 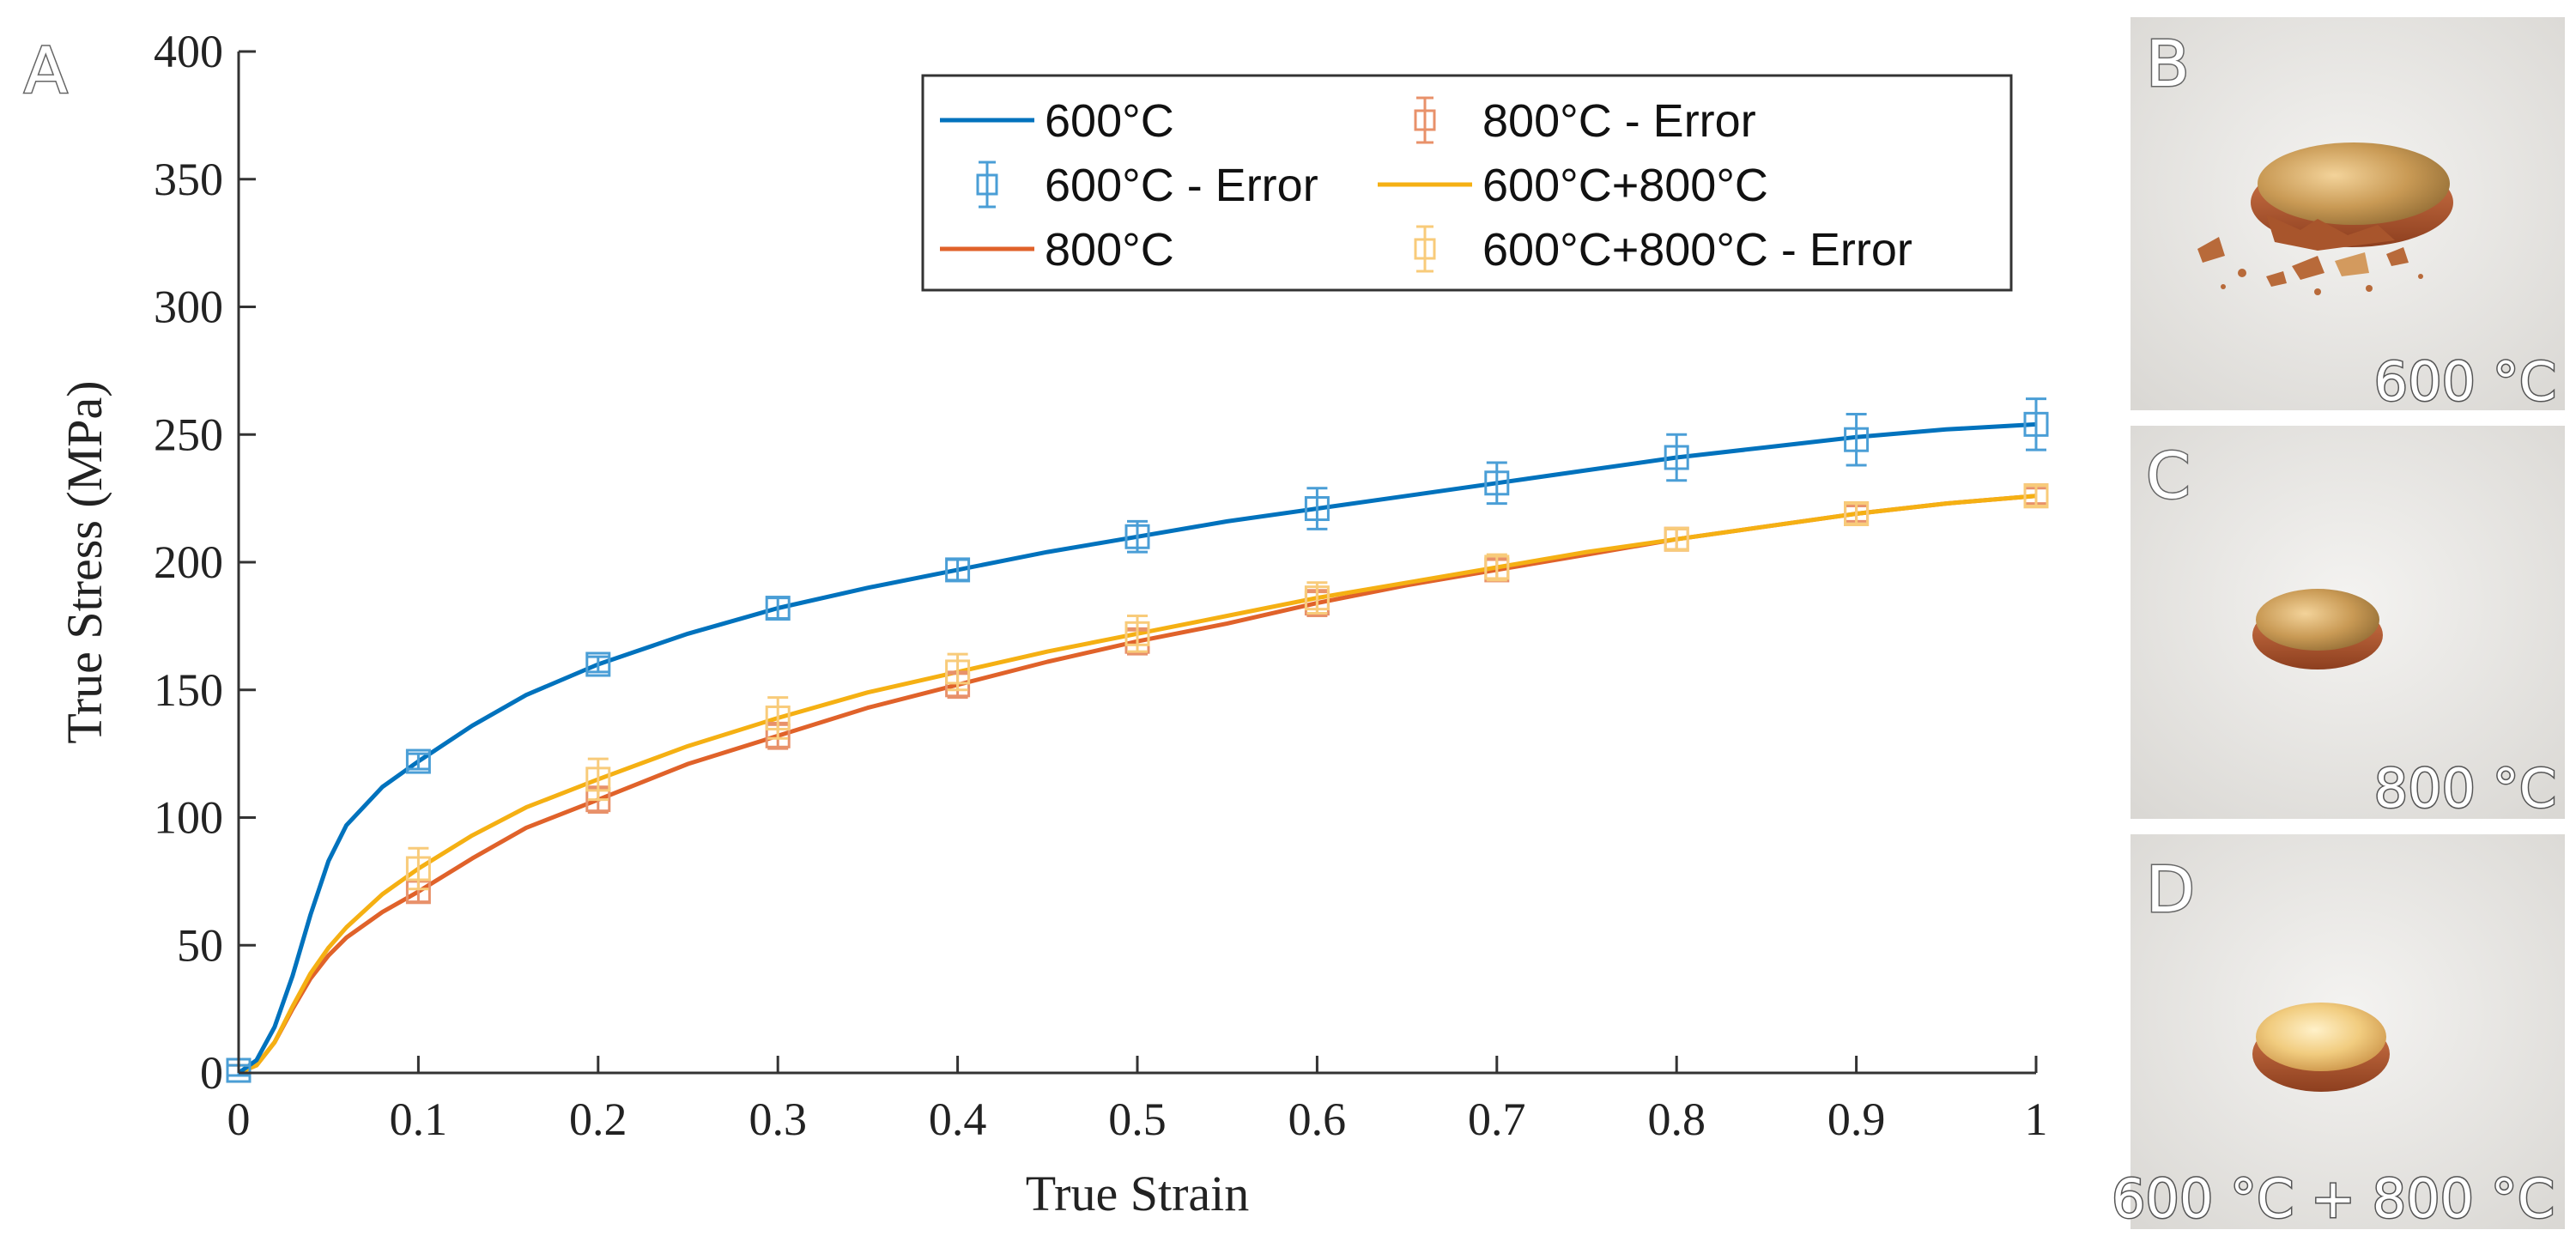 What do you see at coordinates (2333, 1199) in the screenshot?
I see `photo-label-d: 600 °C + 800 °C` at bounding box center [2333, 1199].